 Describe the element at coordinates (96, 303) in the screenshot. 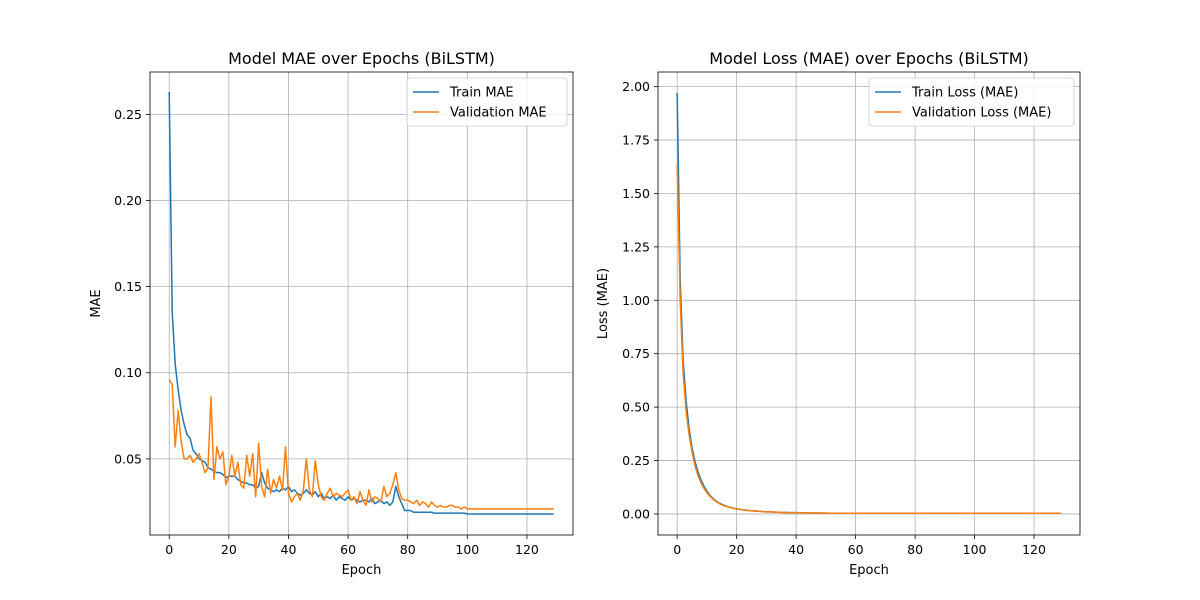

I see `y-axis-label: MAE` at that location.